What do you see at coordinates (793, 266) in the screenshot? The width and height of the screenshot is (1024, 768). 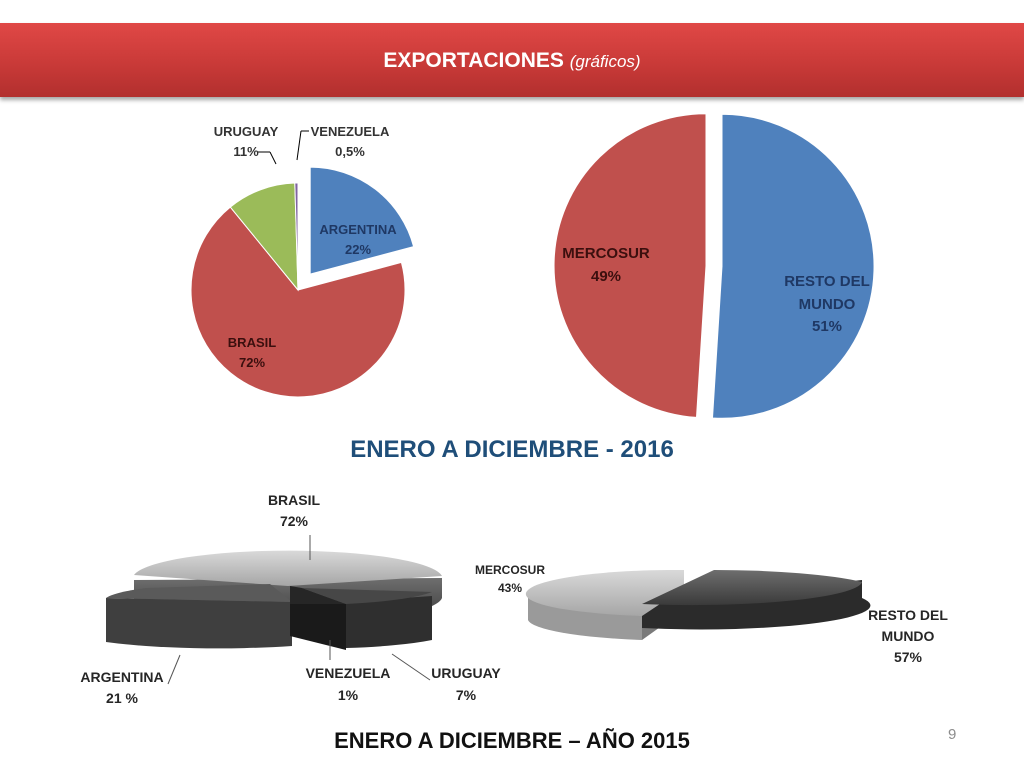 I see `slice-2016-resto-del-mundo` at bounding box center [793, 266].